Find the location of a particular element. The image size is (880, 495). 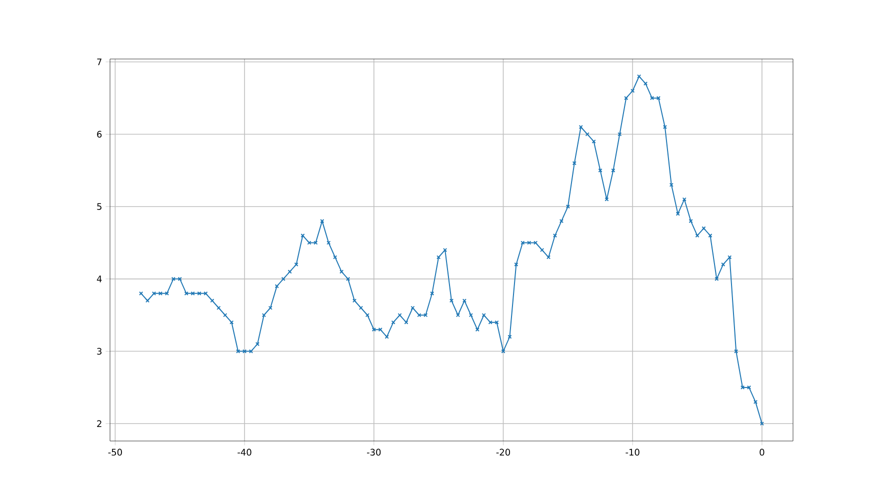

x-tick-label: -50 is located at coordinates (115, 452).